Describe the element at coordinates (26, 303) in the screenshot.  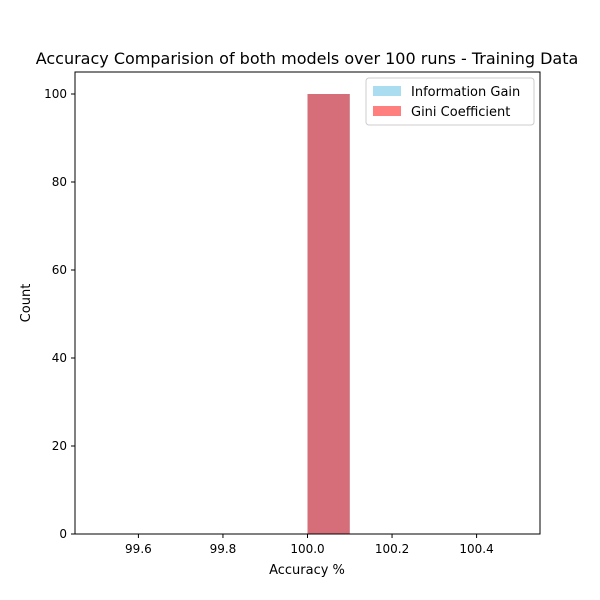
I see `y-axis-label: Count` at that location.